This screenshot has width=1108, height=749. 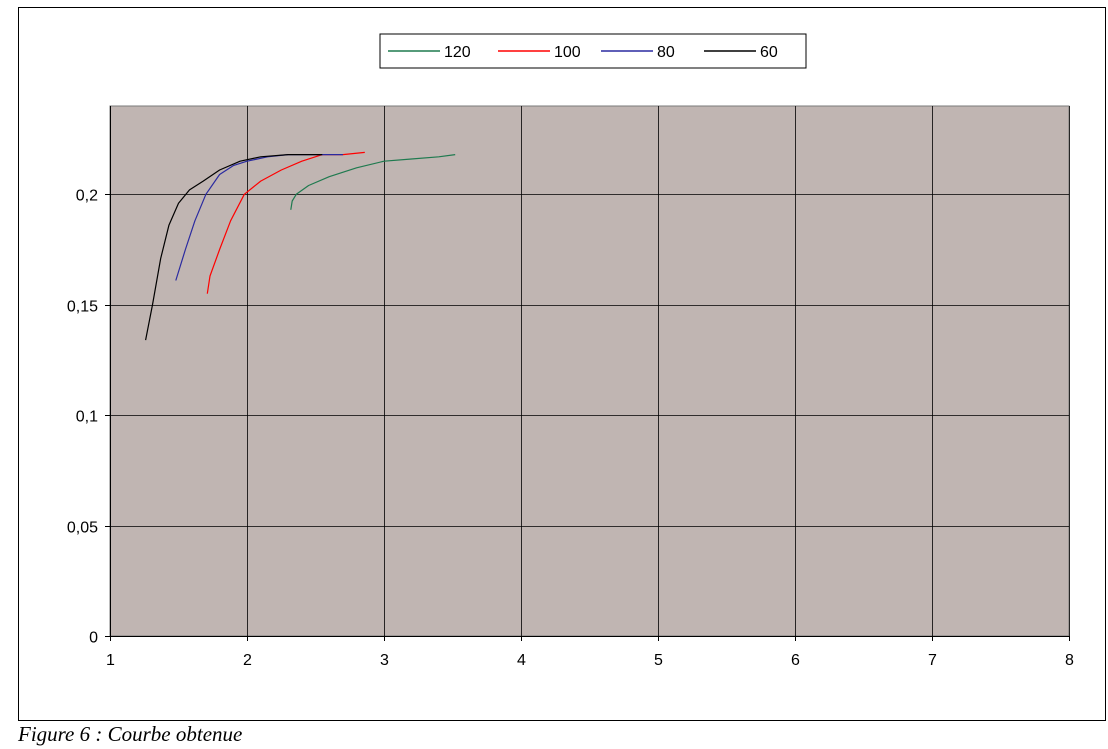 I want to click on figure-caption: Figure 6 : Courbe obtenue, so click(x=130, y=734).